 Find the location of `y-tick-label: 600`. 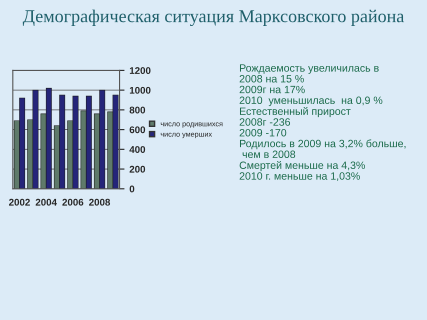

y-tick-label: 600 is located at coordinates (138, 130).